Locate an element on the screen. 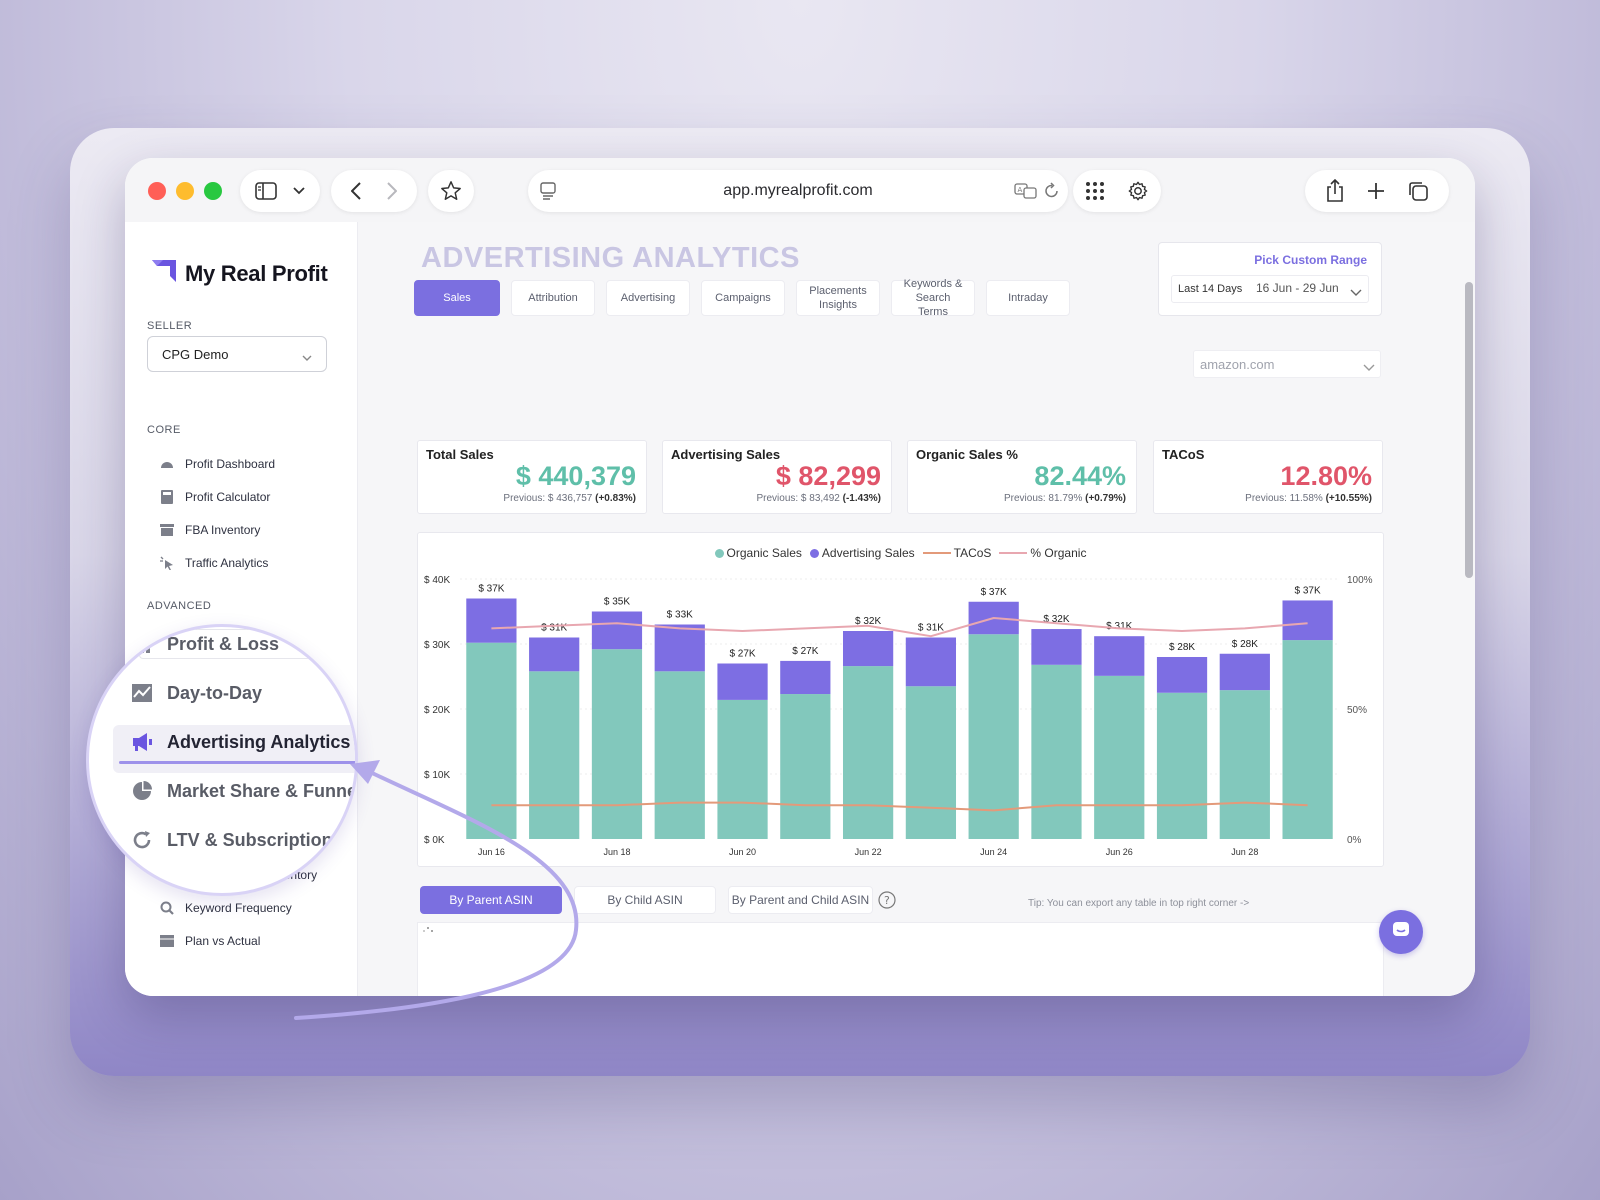 This screenshot has width=1600, height=1200. scrollbar is located at coordinates (1469, 430).